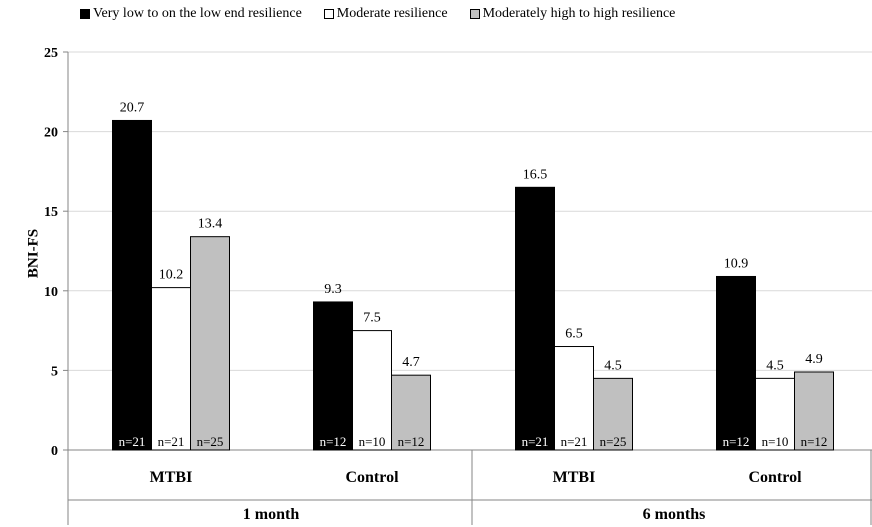  What do you see at coordinates (392, 13) in the screenshot?
I see `legend-label: Moderate resilience` at bounding box center [392, 13].